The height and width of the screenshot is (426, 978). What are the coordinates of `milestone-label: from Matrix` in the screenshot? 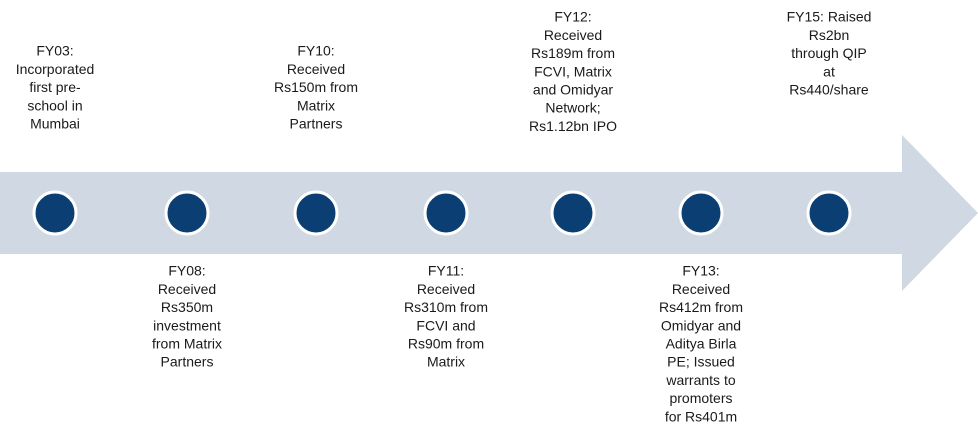 It's located at (187, 344).